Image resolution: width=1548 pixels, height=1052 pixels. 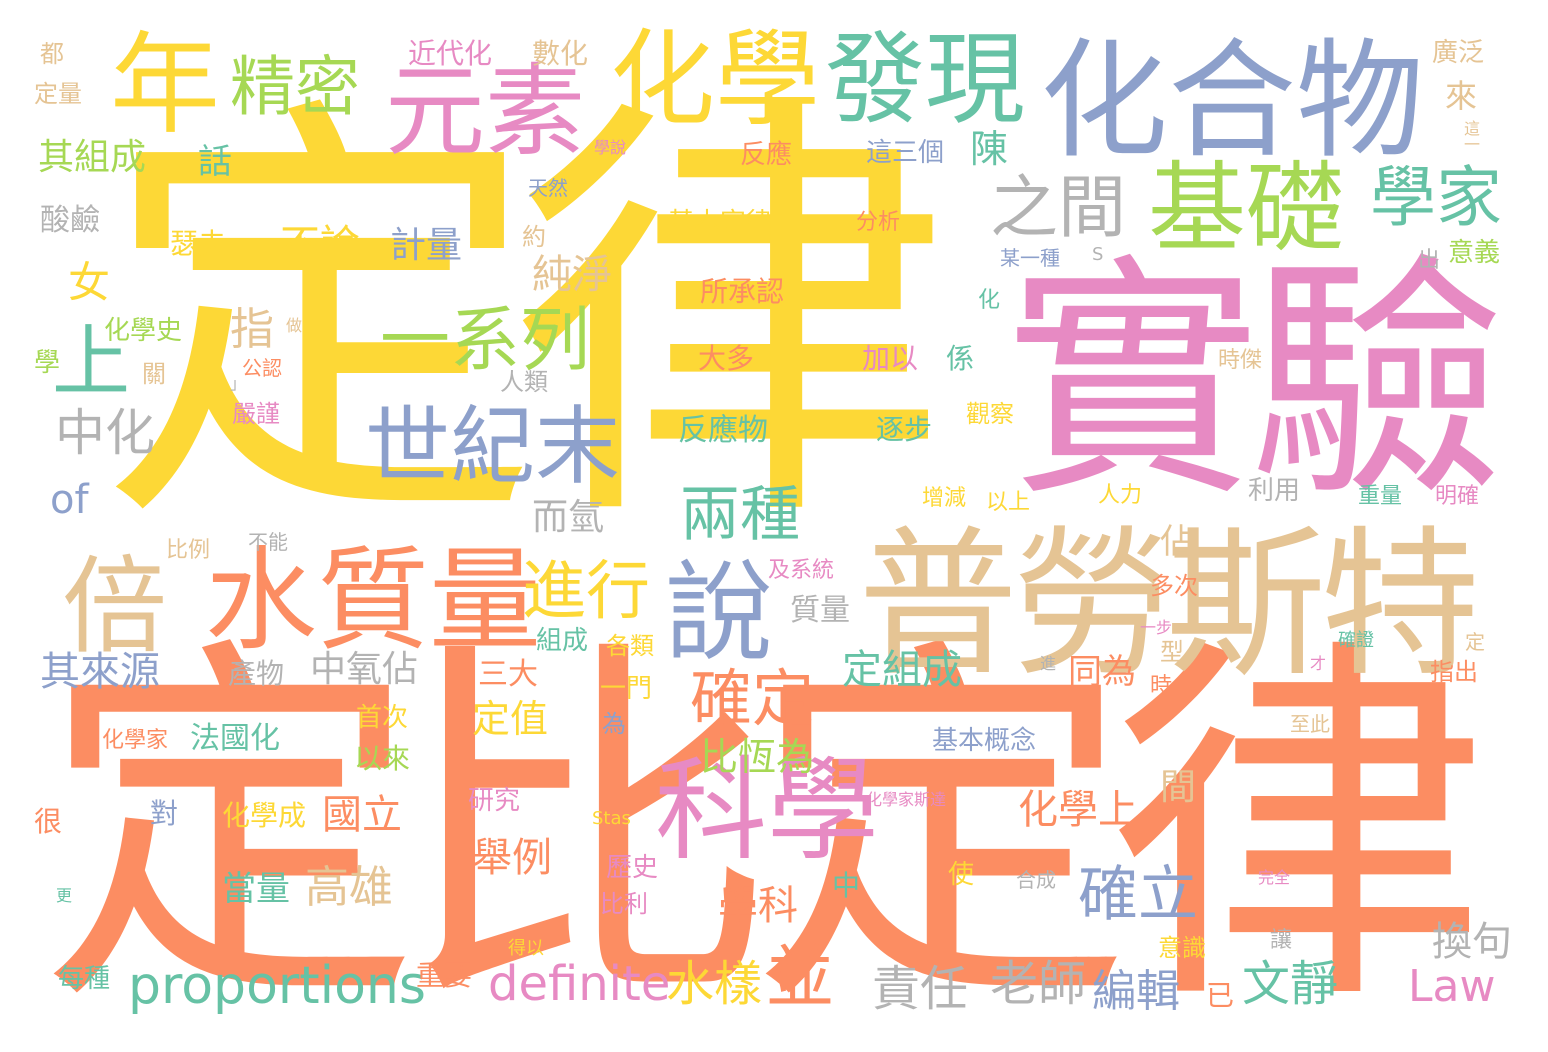 I want to click on word: 時傑, so click(x=1240, y=360).